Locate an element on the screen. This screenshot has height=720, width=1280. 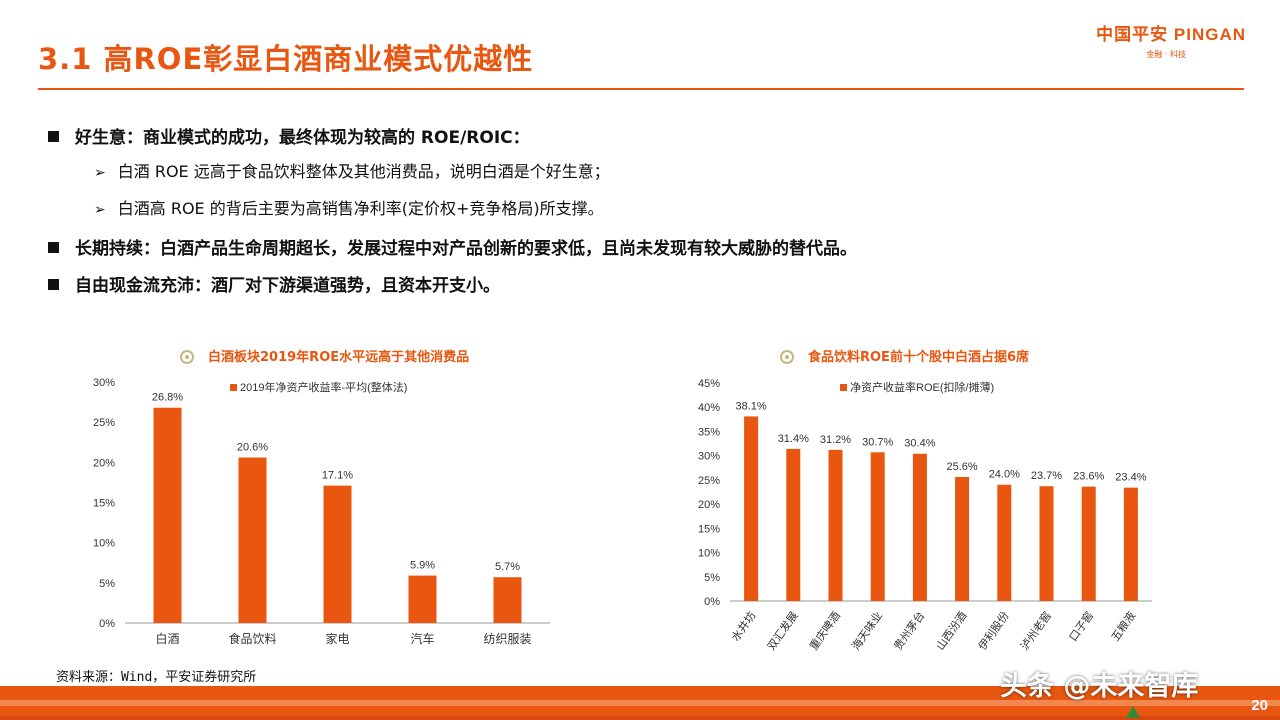
page-number: 20 is located at coordinates (1259, 705).